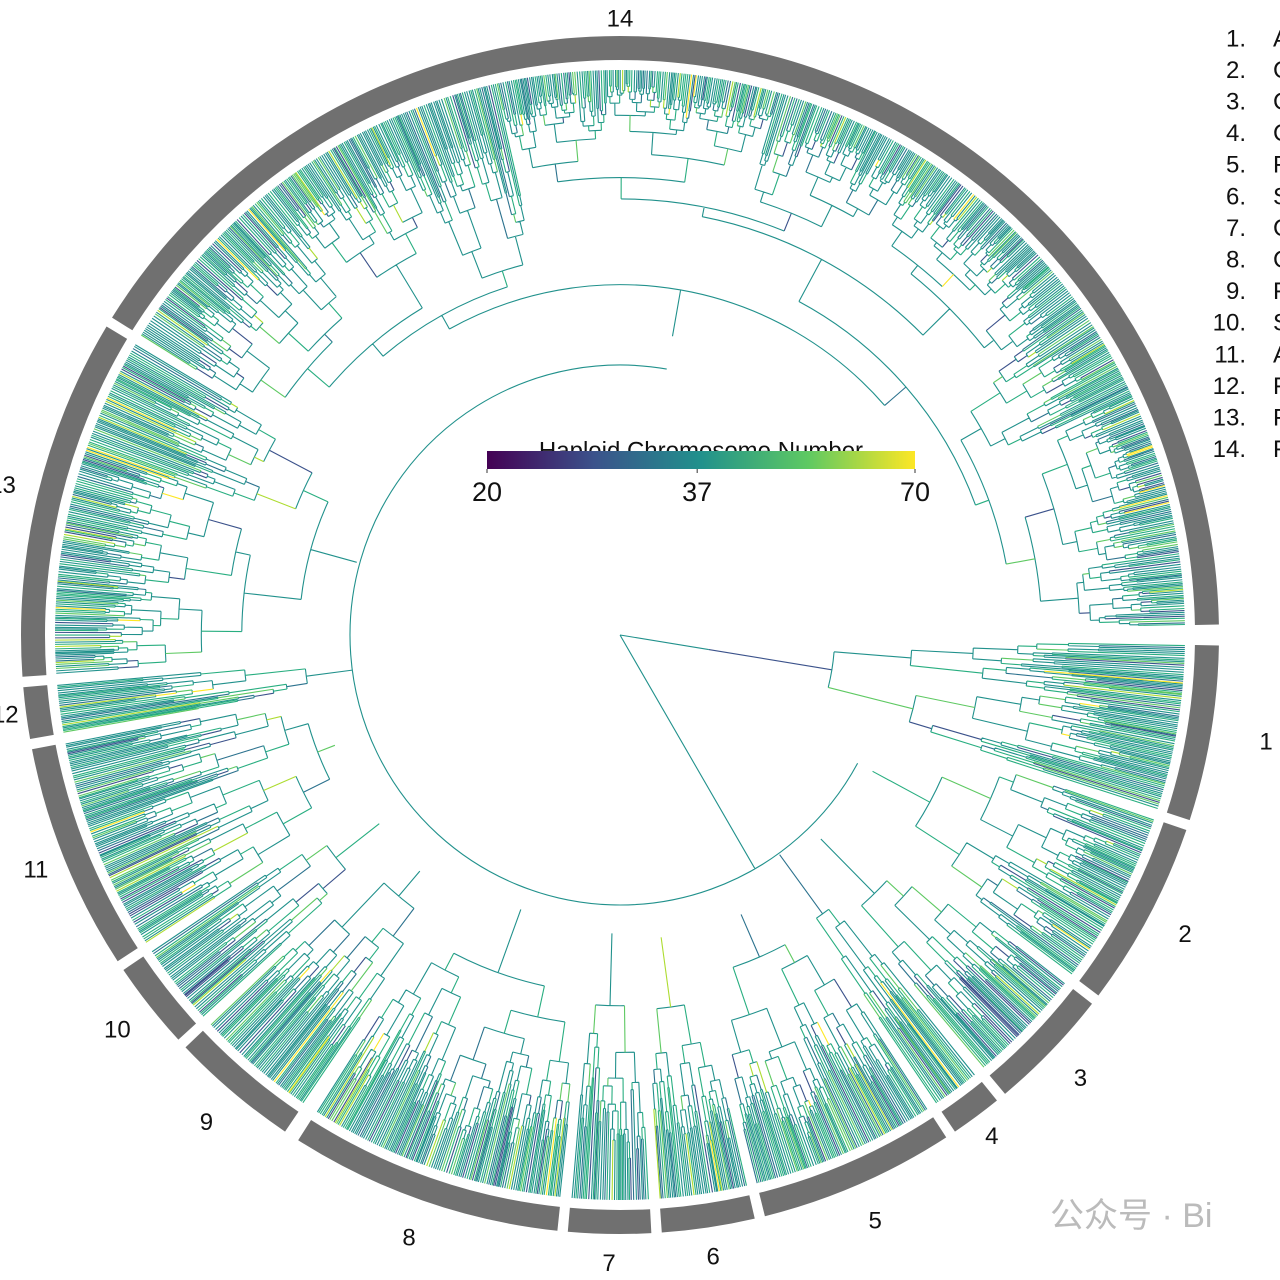  What do you see at coordinates (1236, 196) in the screenshot?
I see `legend-number: 6.` at bounding box center [1236, 196].